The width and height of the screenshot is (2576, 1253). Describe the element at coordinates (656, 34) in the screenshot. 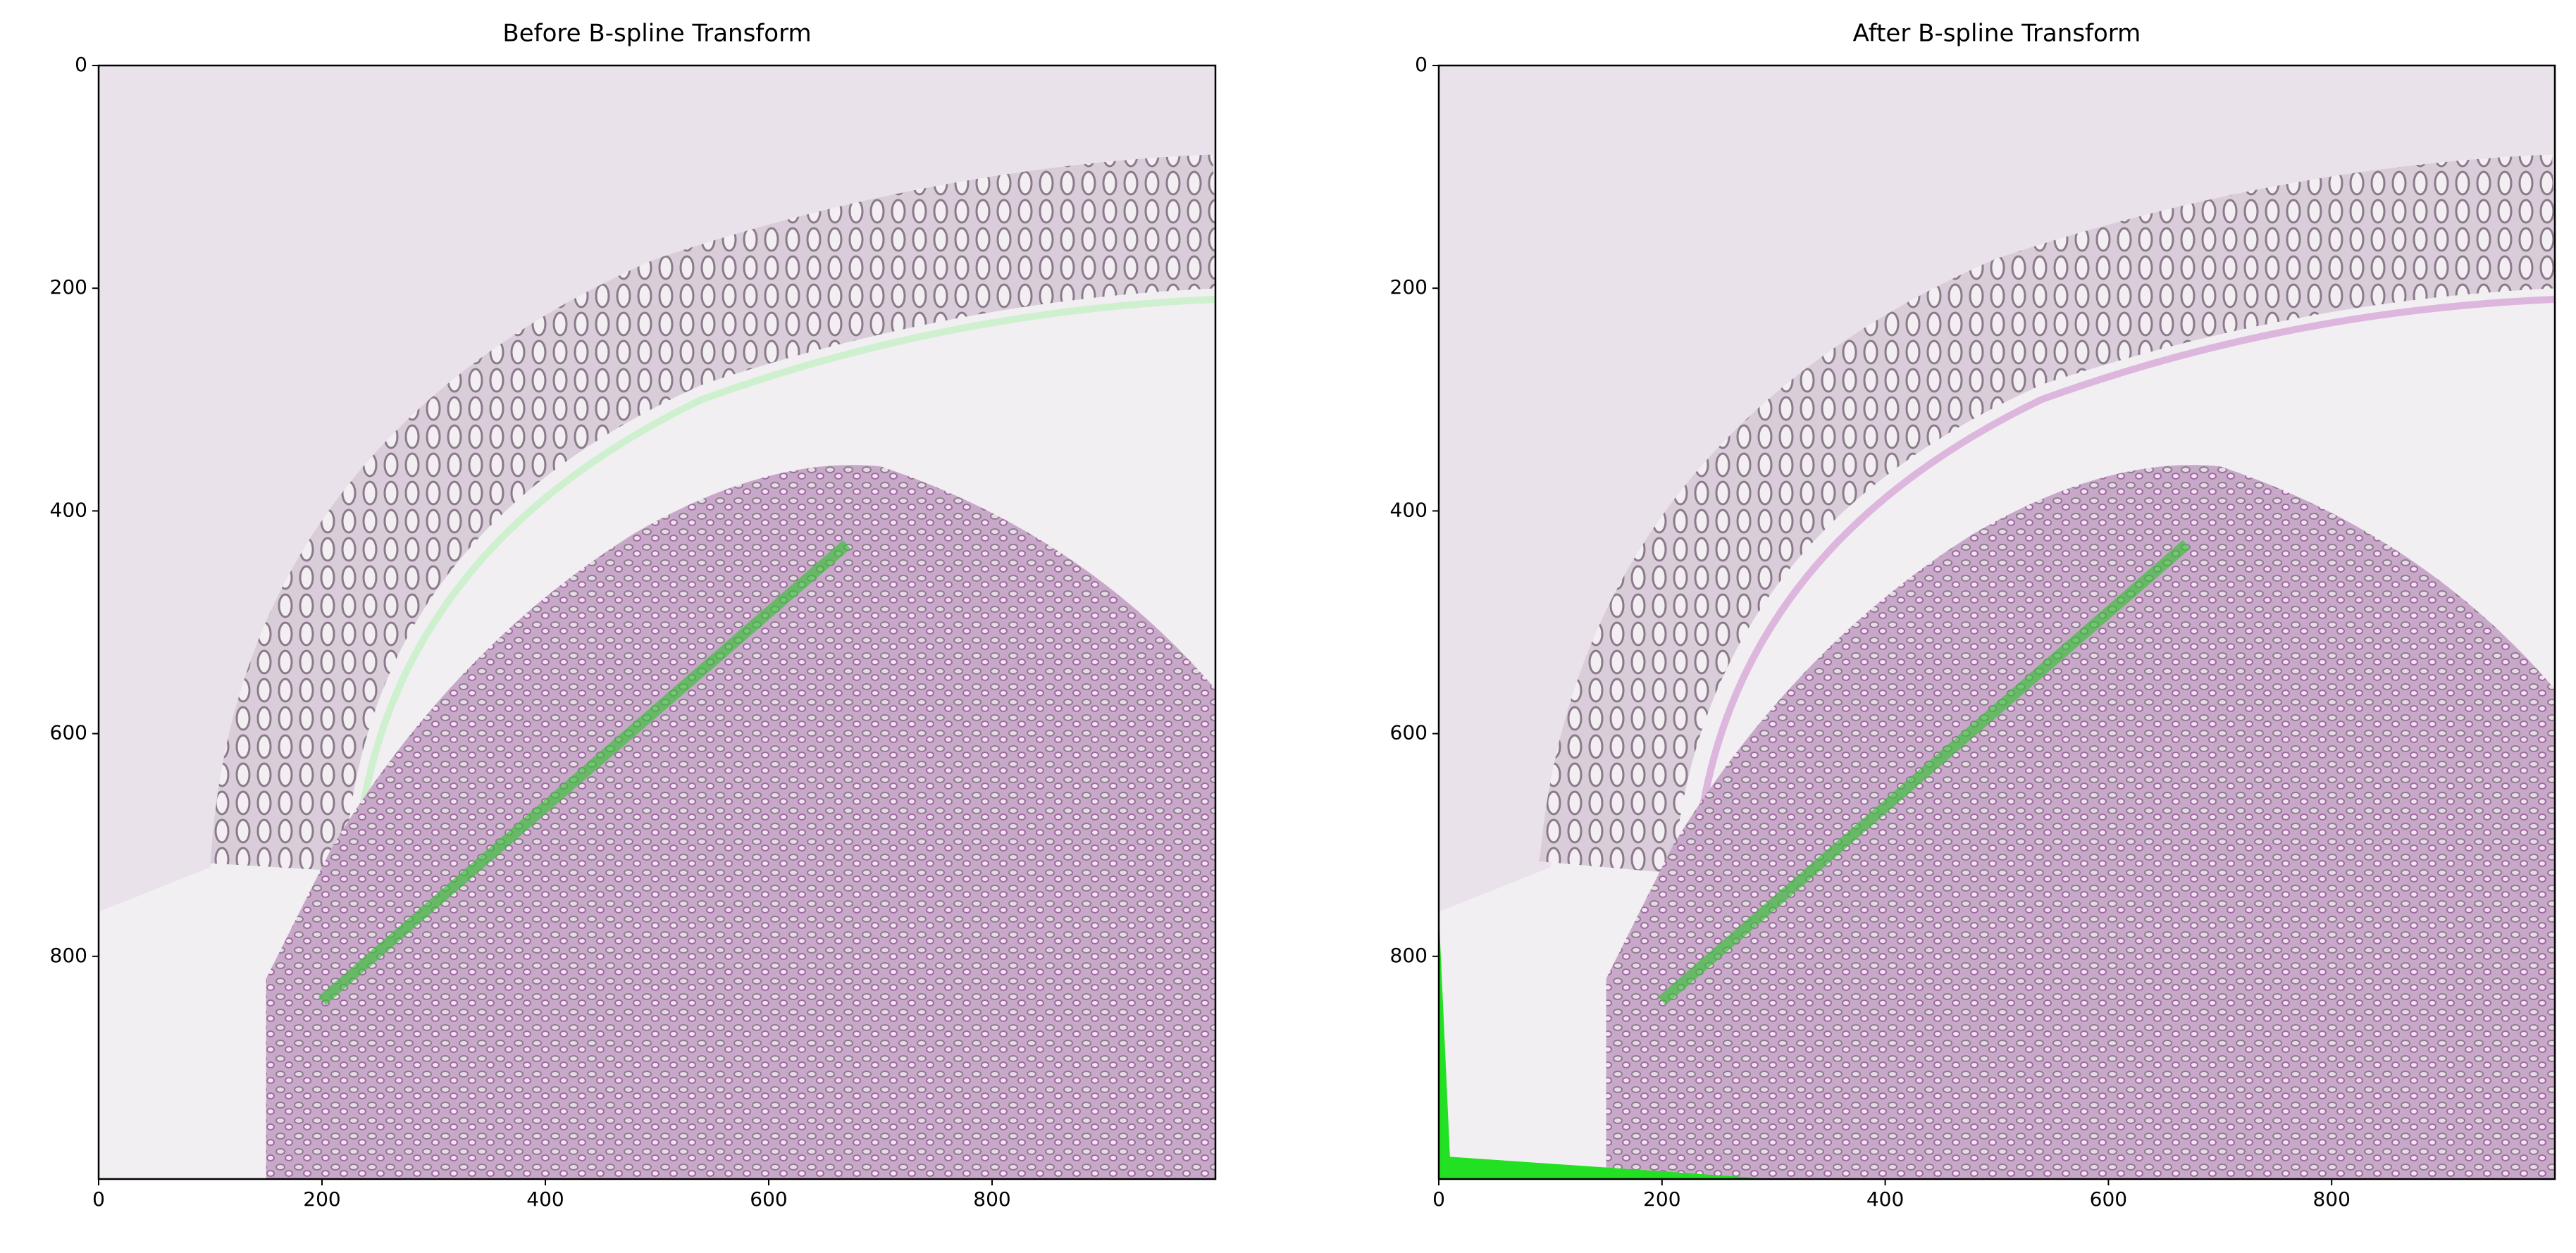

I see `chart-title: Before B-spline Transform` at that location.